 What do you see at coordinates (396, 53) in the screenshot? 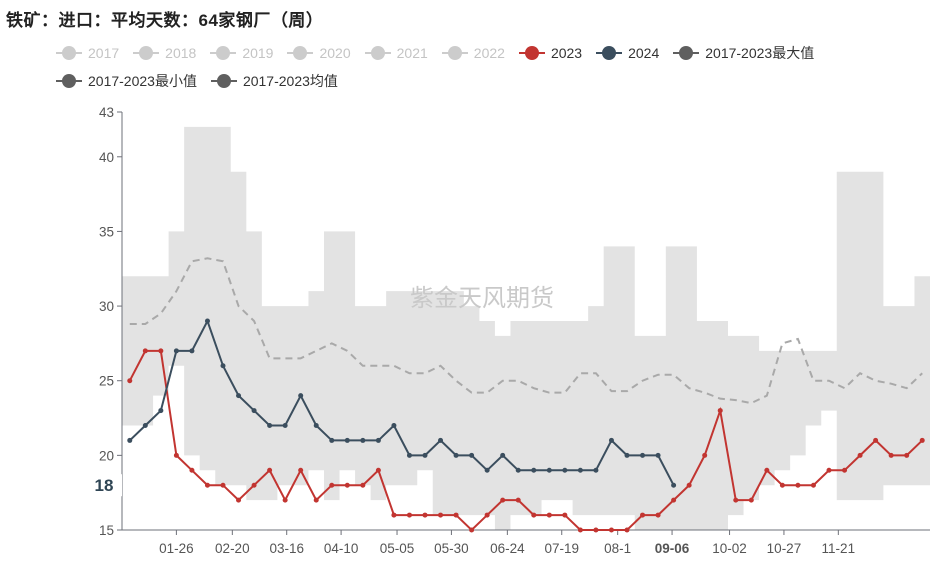
I see `legend-item-2021: 2021` at bounding box center [396, 53].